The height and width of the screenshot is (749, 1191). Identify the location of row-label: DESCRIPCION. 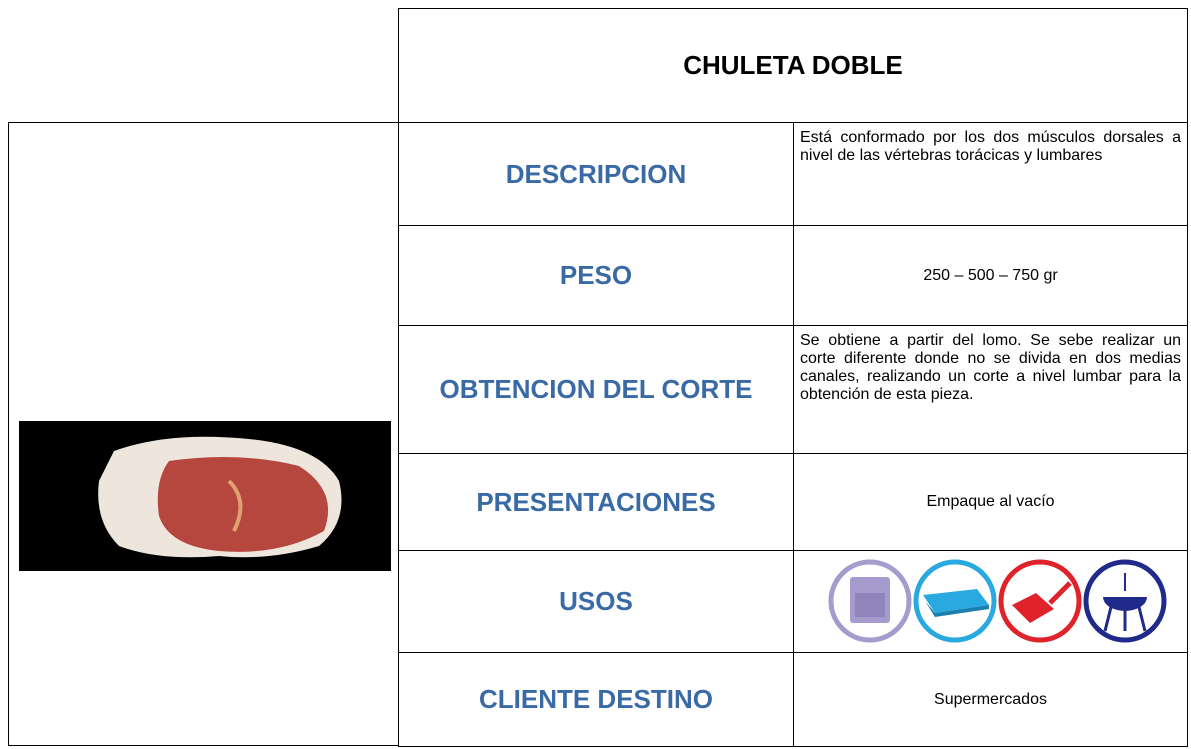
(596, 173).